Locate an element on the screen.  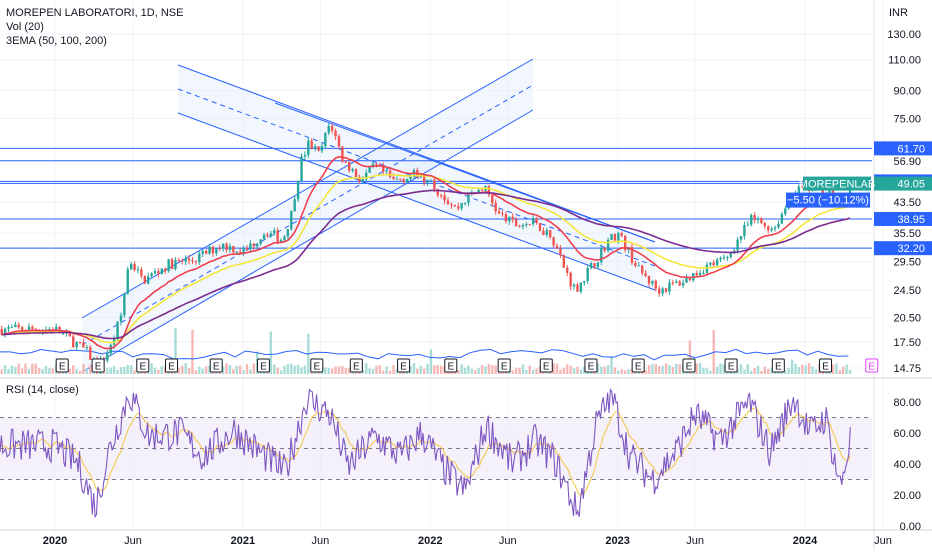
rsi-tick-label: 40.00 is located at coordinates (907, 465).